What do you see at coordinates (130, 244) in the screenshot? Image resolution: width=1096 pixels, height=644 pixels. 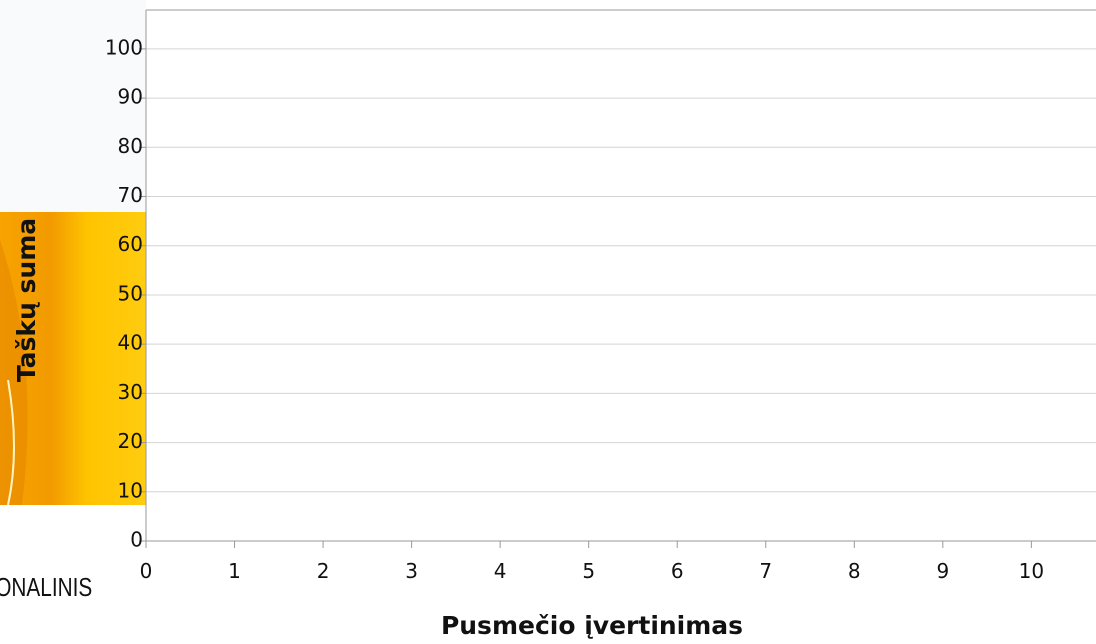 I see `y-tick-label: 60` at bounding box center [130, 244].